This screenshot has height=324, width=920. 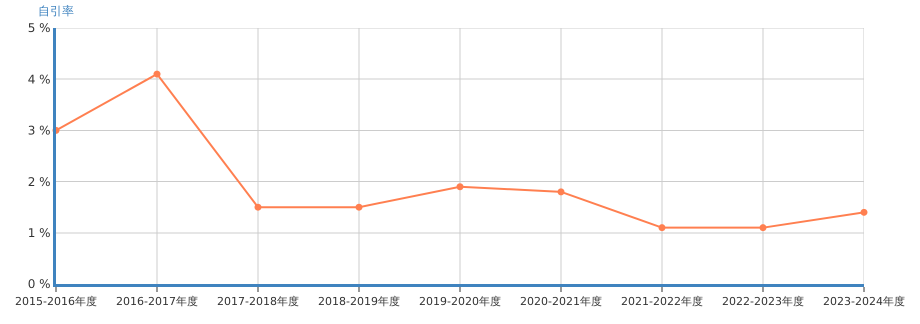 What do you see at coordinates (359, 301) in the screenshot?
I see `x-tick-label: 2018-2019年度` at bounding box center [359, 301].